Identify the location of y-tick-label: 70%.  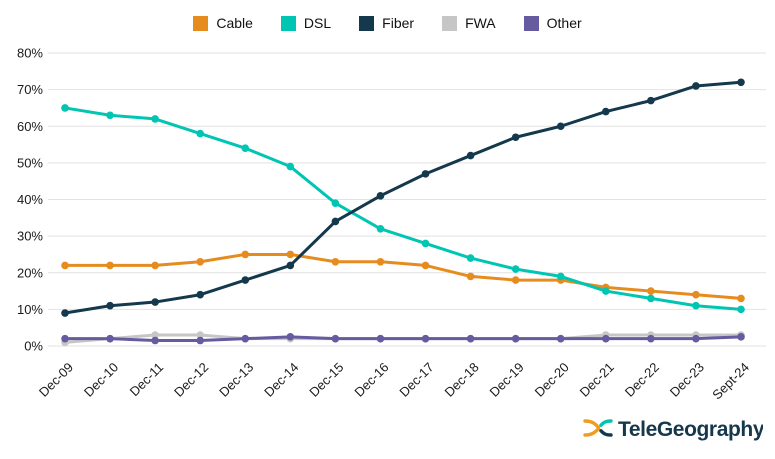
(30, 89).